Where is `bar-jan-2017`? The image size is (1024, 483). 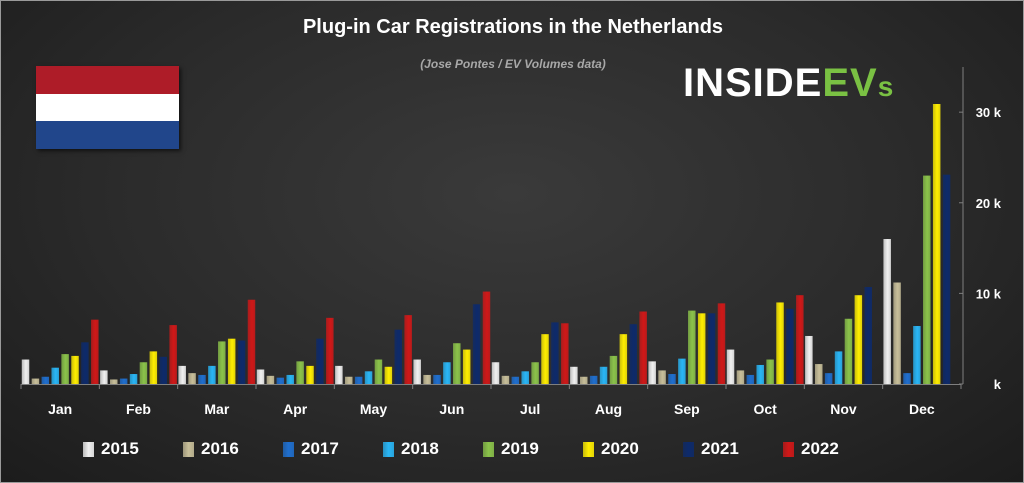 bar-jan-2017 is located at coordinates (45, 380).